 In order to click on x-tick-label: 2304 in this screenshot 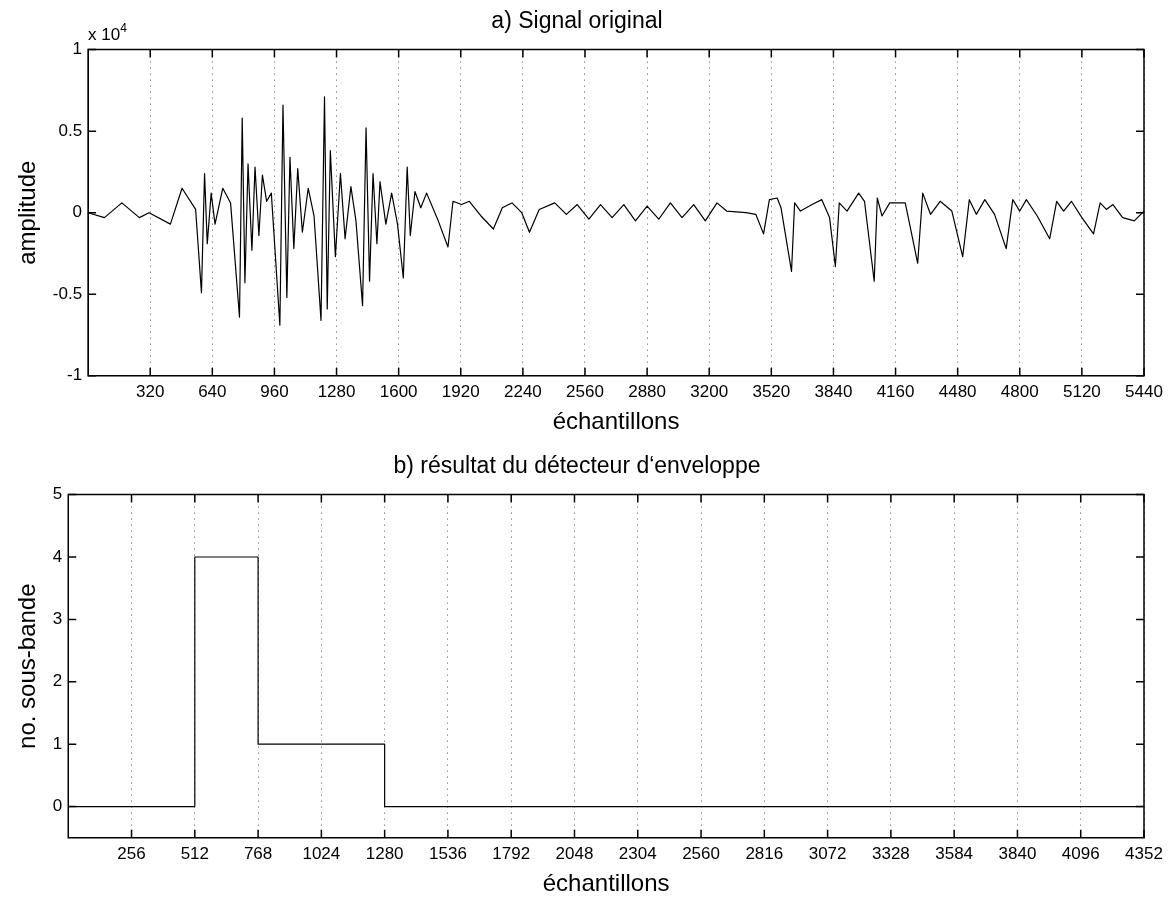, I will do `click(637, 853)`.